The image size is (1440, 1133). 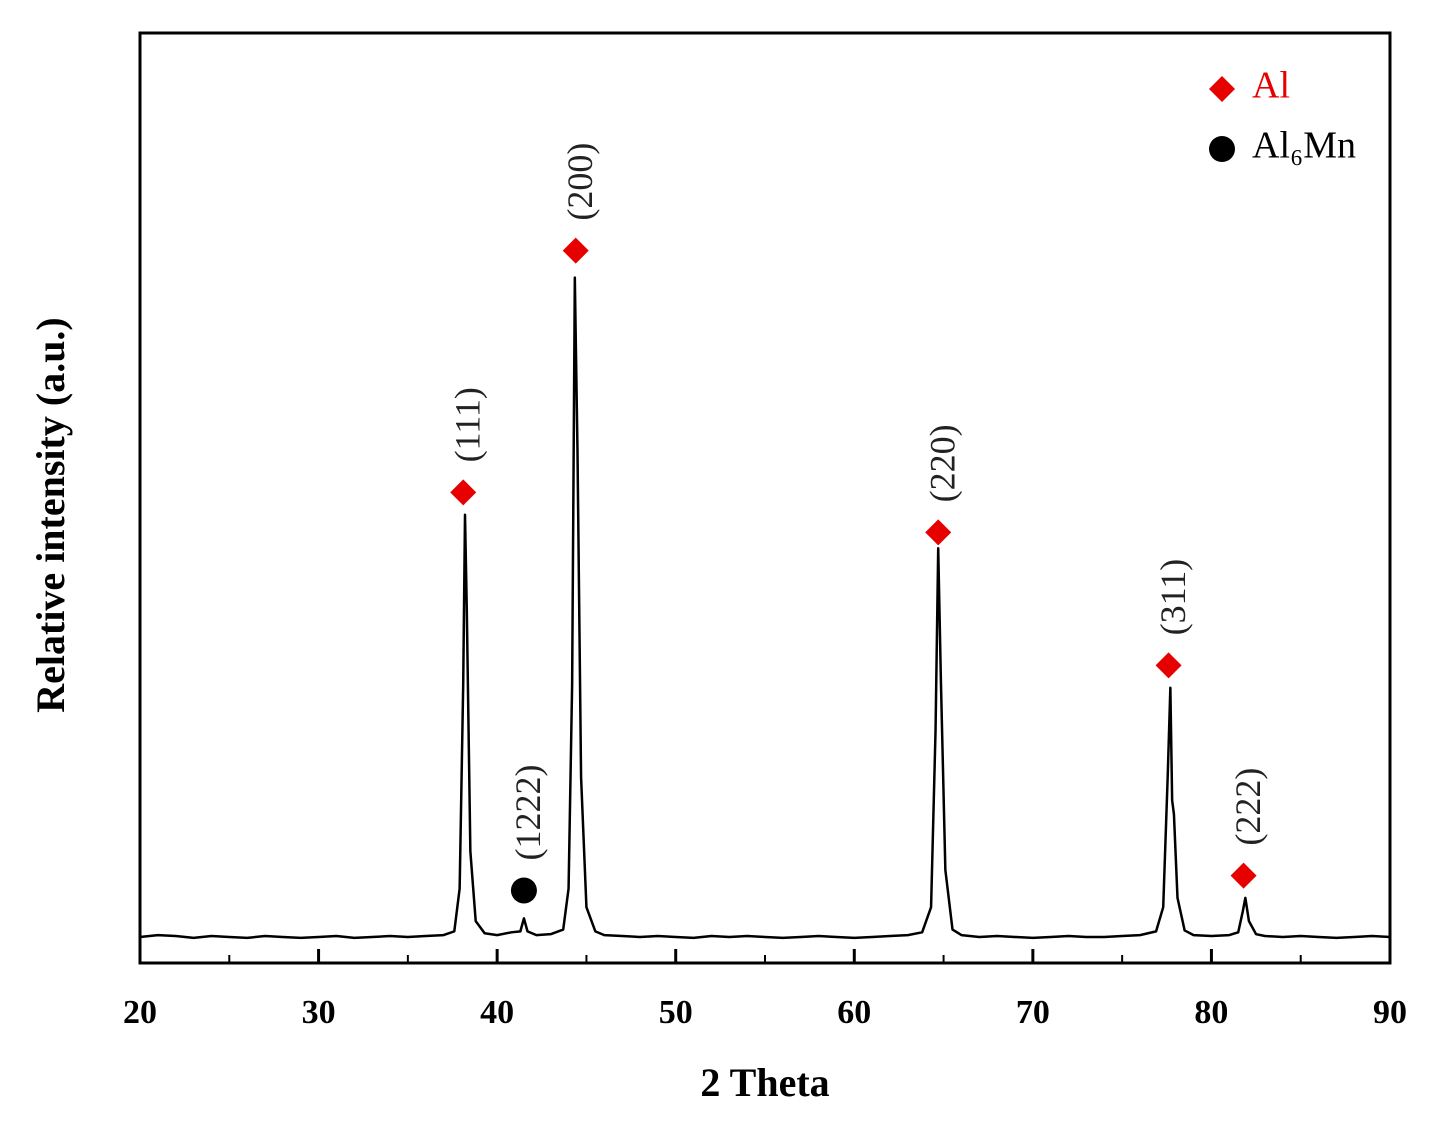 I want to click on x-tick-label: 30, so click(x=319, y=1012).